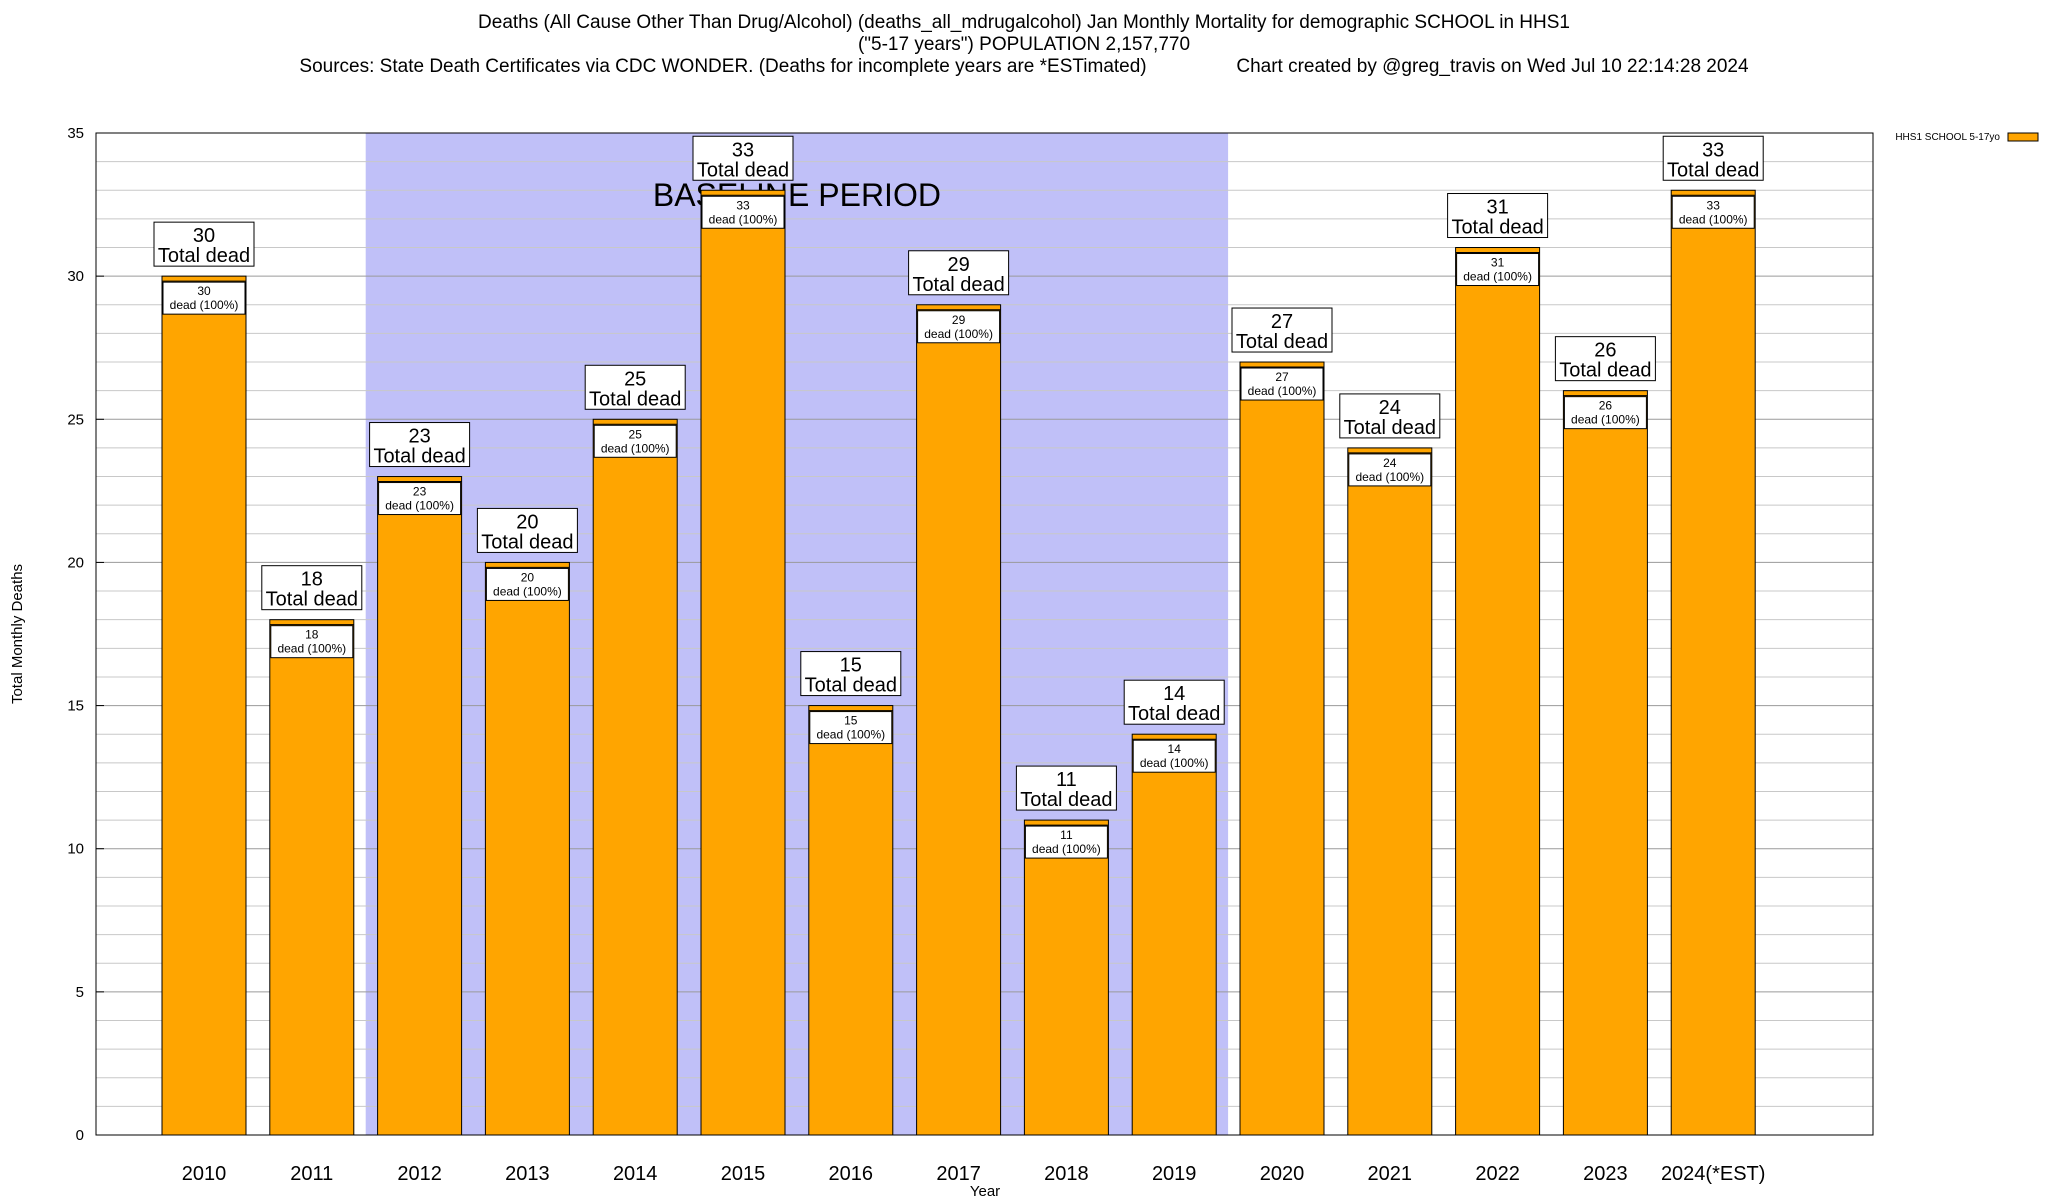  I want to click on baseline-period-label: BASELINE PERIOD, so click(797, 195).